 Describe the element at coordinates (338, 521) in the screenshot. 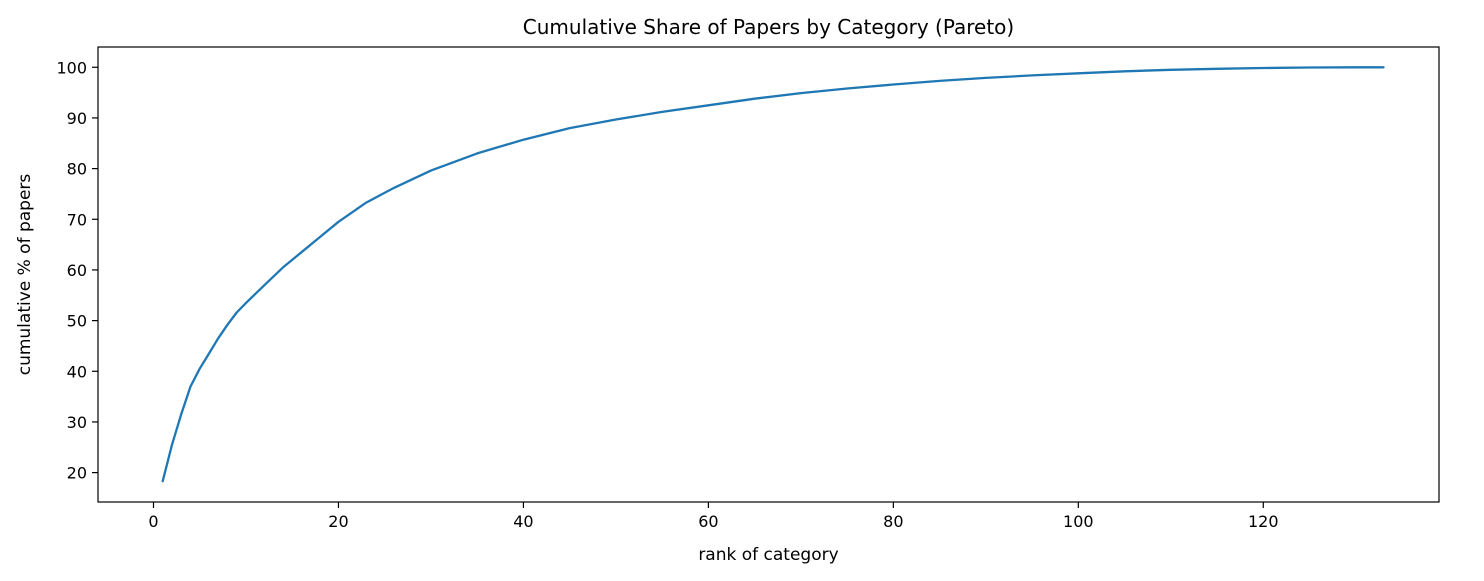

I see `x-tick-label: 20` at that location.